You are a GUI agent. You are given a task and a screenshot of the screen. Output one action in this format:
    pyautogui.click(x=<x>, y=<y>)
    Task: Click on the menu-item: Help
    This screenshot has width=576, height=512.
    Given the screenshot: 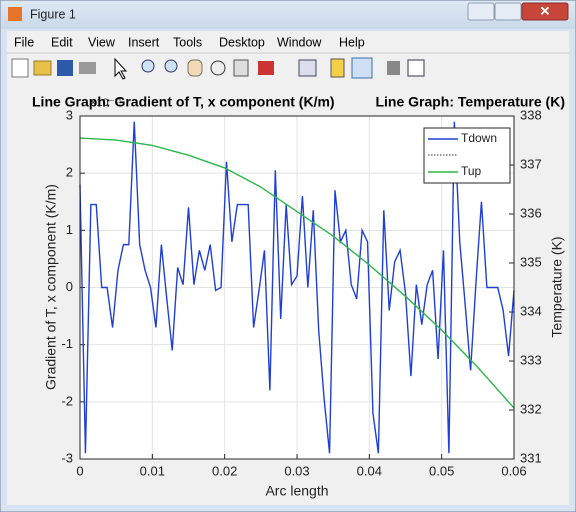 What is the action you would take?
    pyautogui.click(x=352, y=42)
    